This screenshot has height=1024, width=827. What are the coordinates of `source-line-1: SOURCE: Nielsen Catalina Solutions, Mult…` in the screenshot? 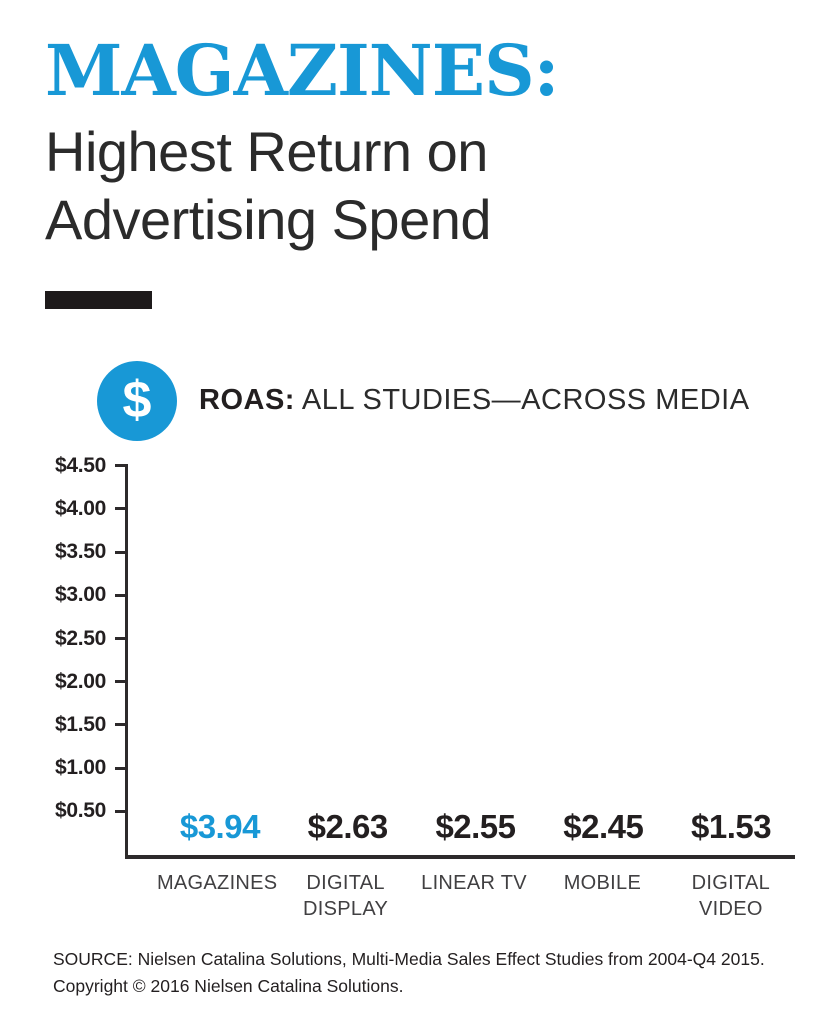 It's located at (409, 958).